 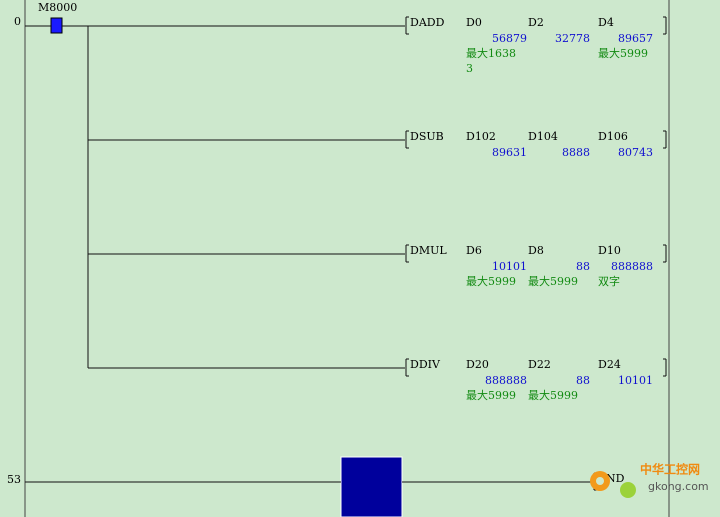 What do you see at coordinates (572, 38) in the screenshot?
I see `operand-value: 32778` at bounding box center [572, 38].